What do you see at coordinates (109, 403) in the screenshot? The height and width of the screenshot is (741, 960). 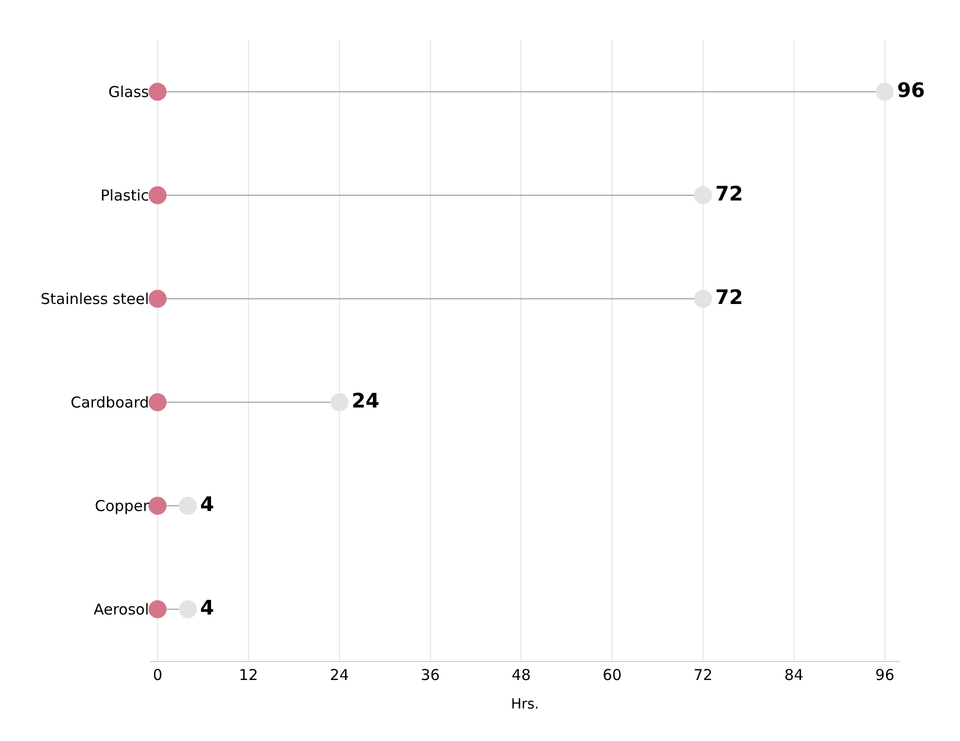 I see `y-tick-label: Cardboard` at bounding box center [109, 403].